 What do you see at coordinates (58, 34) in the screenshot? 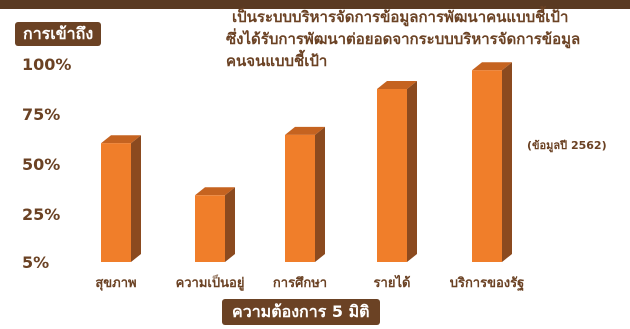
I see `y-axis-label: การเข้าถึง` at bounding box center [58, 34].